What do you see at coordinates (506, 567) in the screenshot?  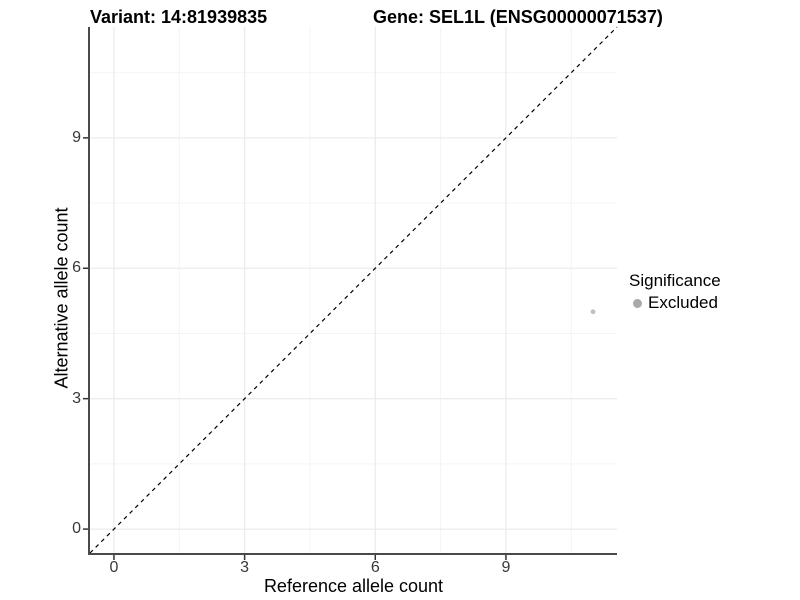 I see `x-tick-label: 9` at bounding box center [506, 567].